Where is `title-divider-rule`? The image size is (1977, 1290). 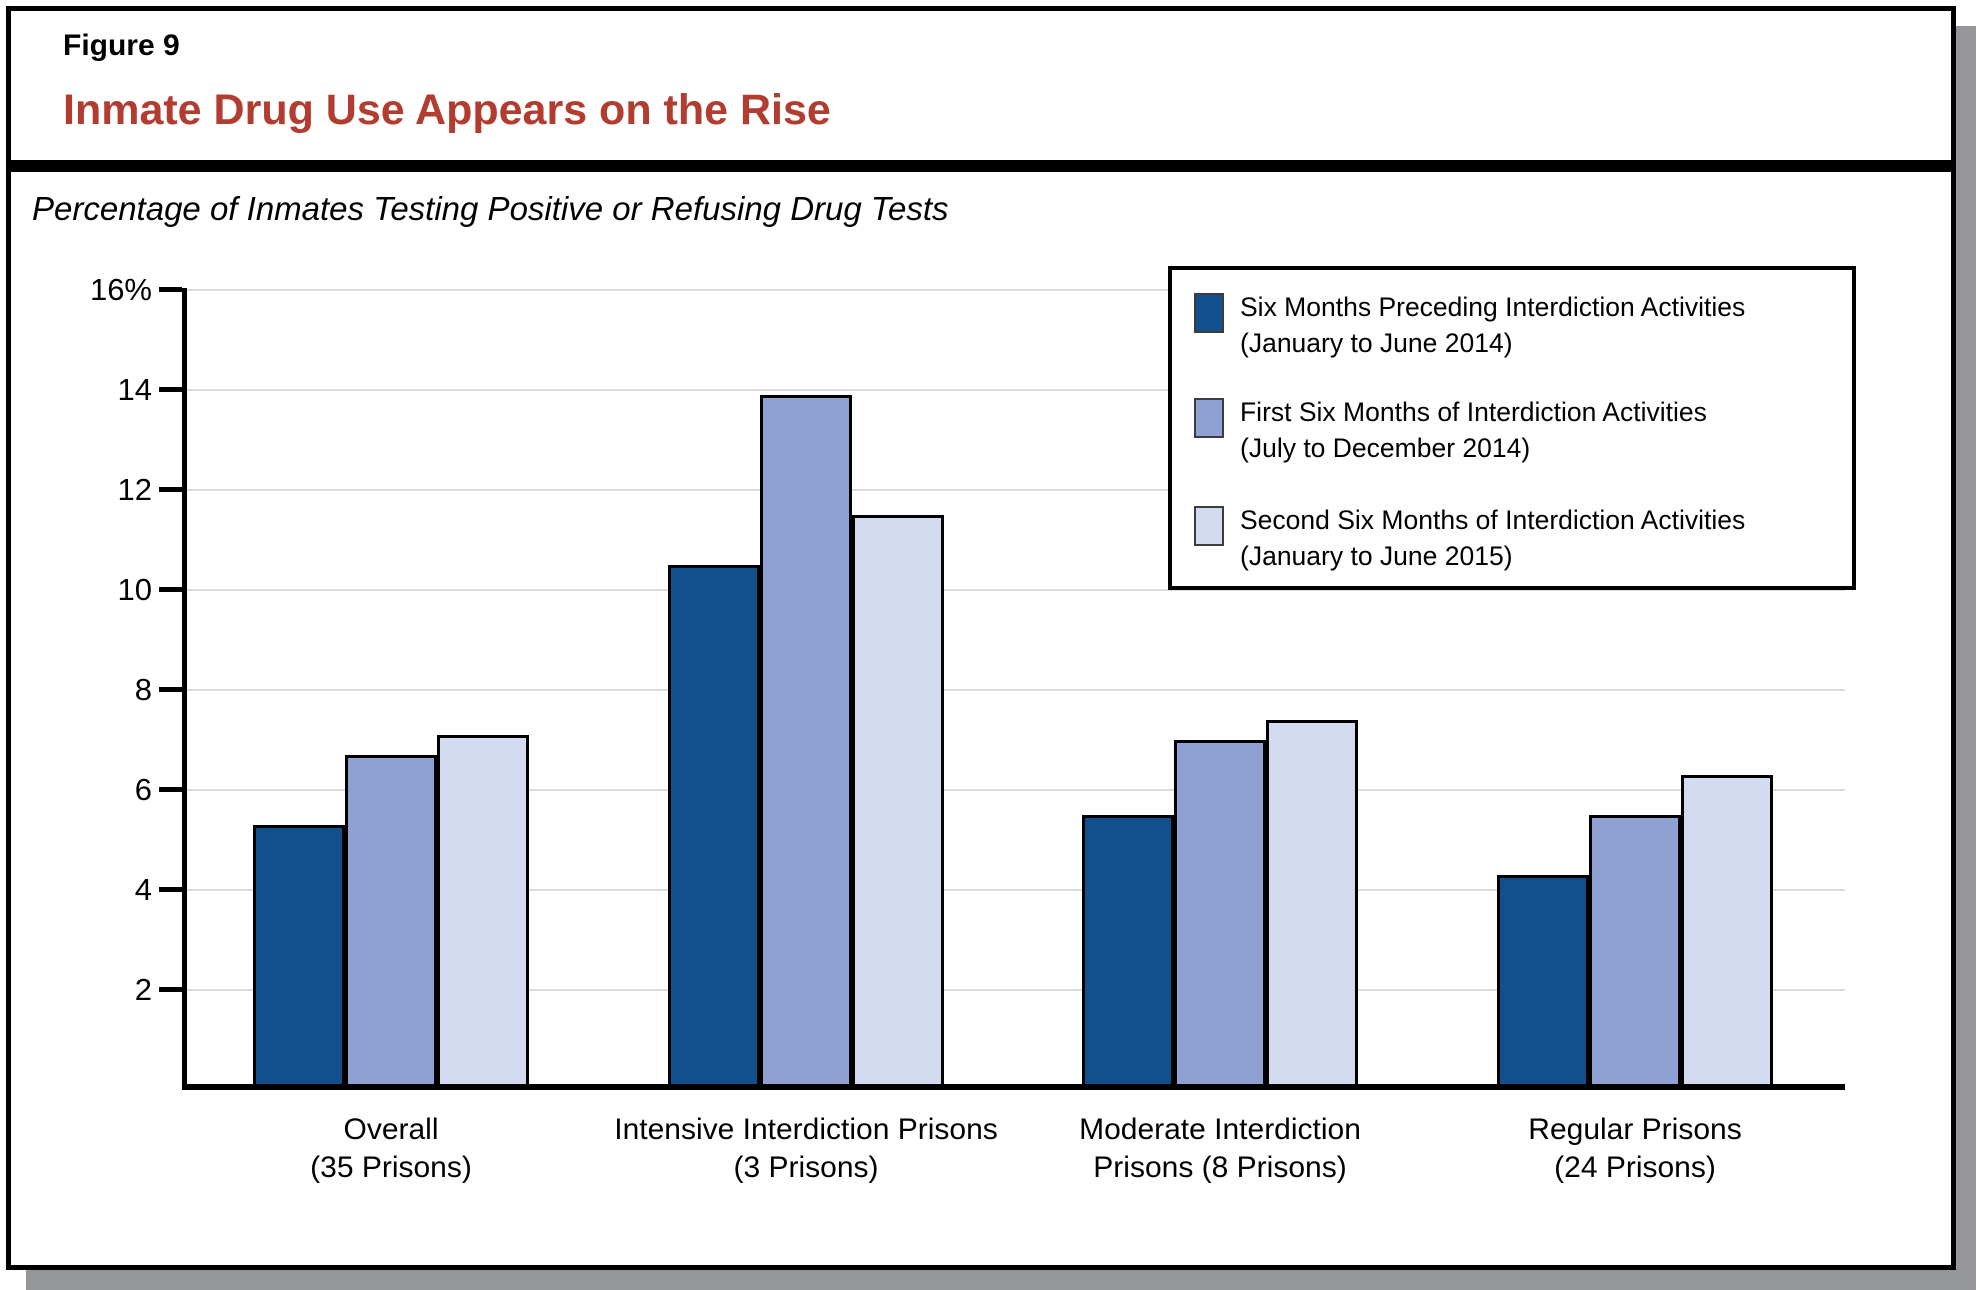
title-divider-rule is located at coordinates (981, 166).